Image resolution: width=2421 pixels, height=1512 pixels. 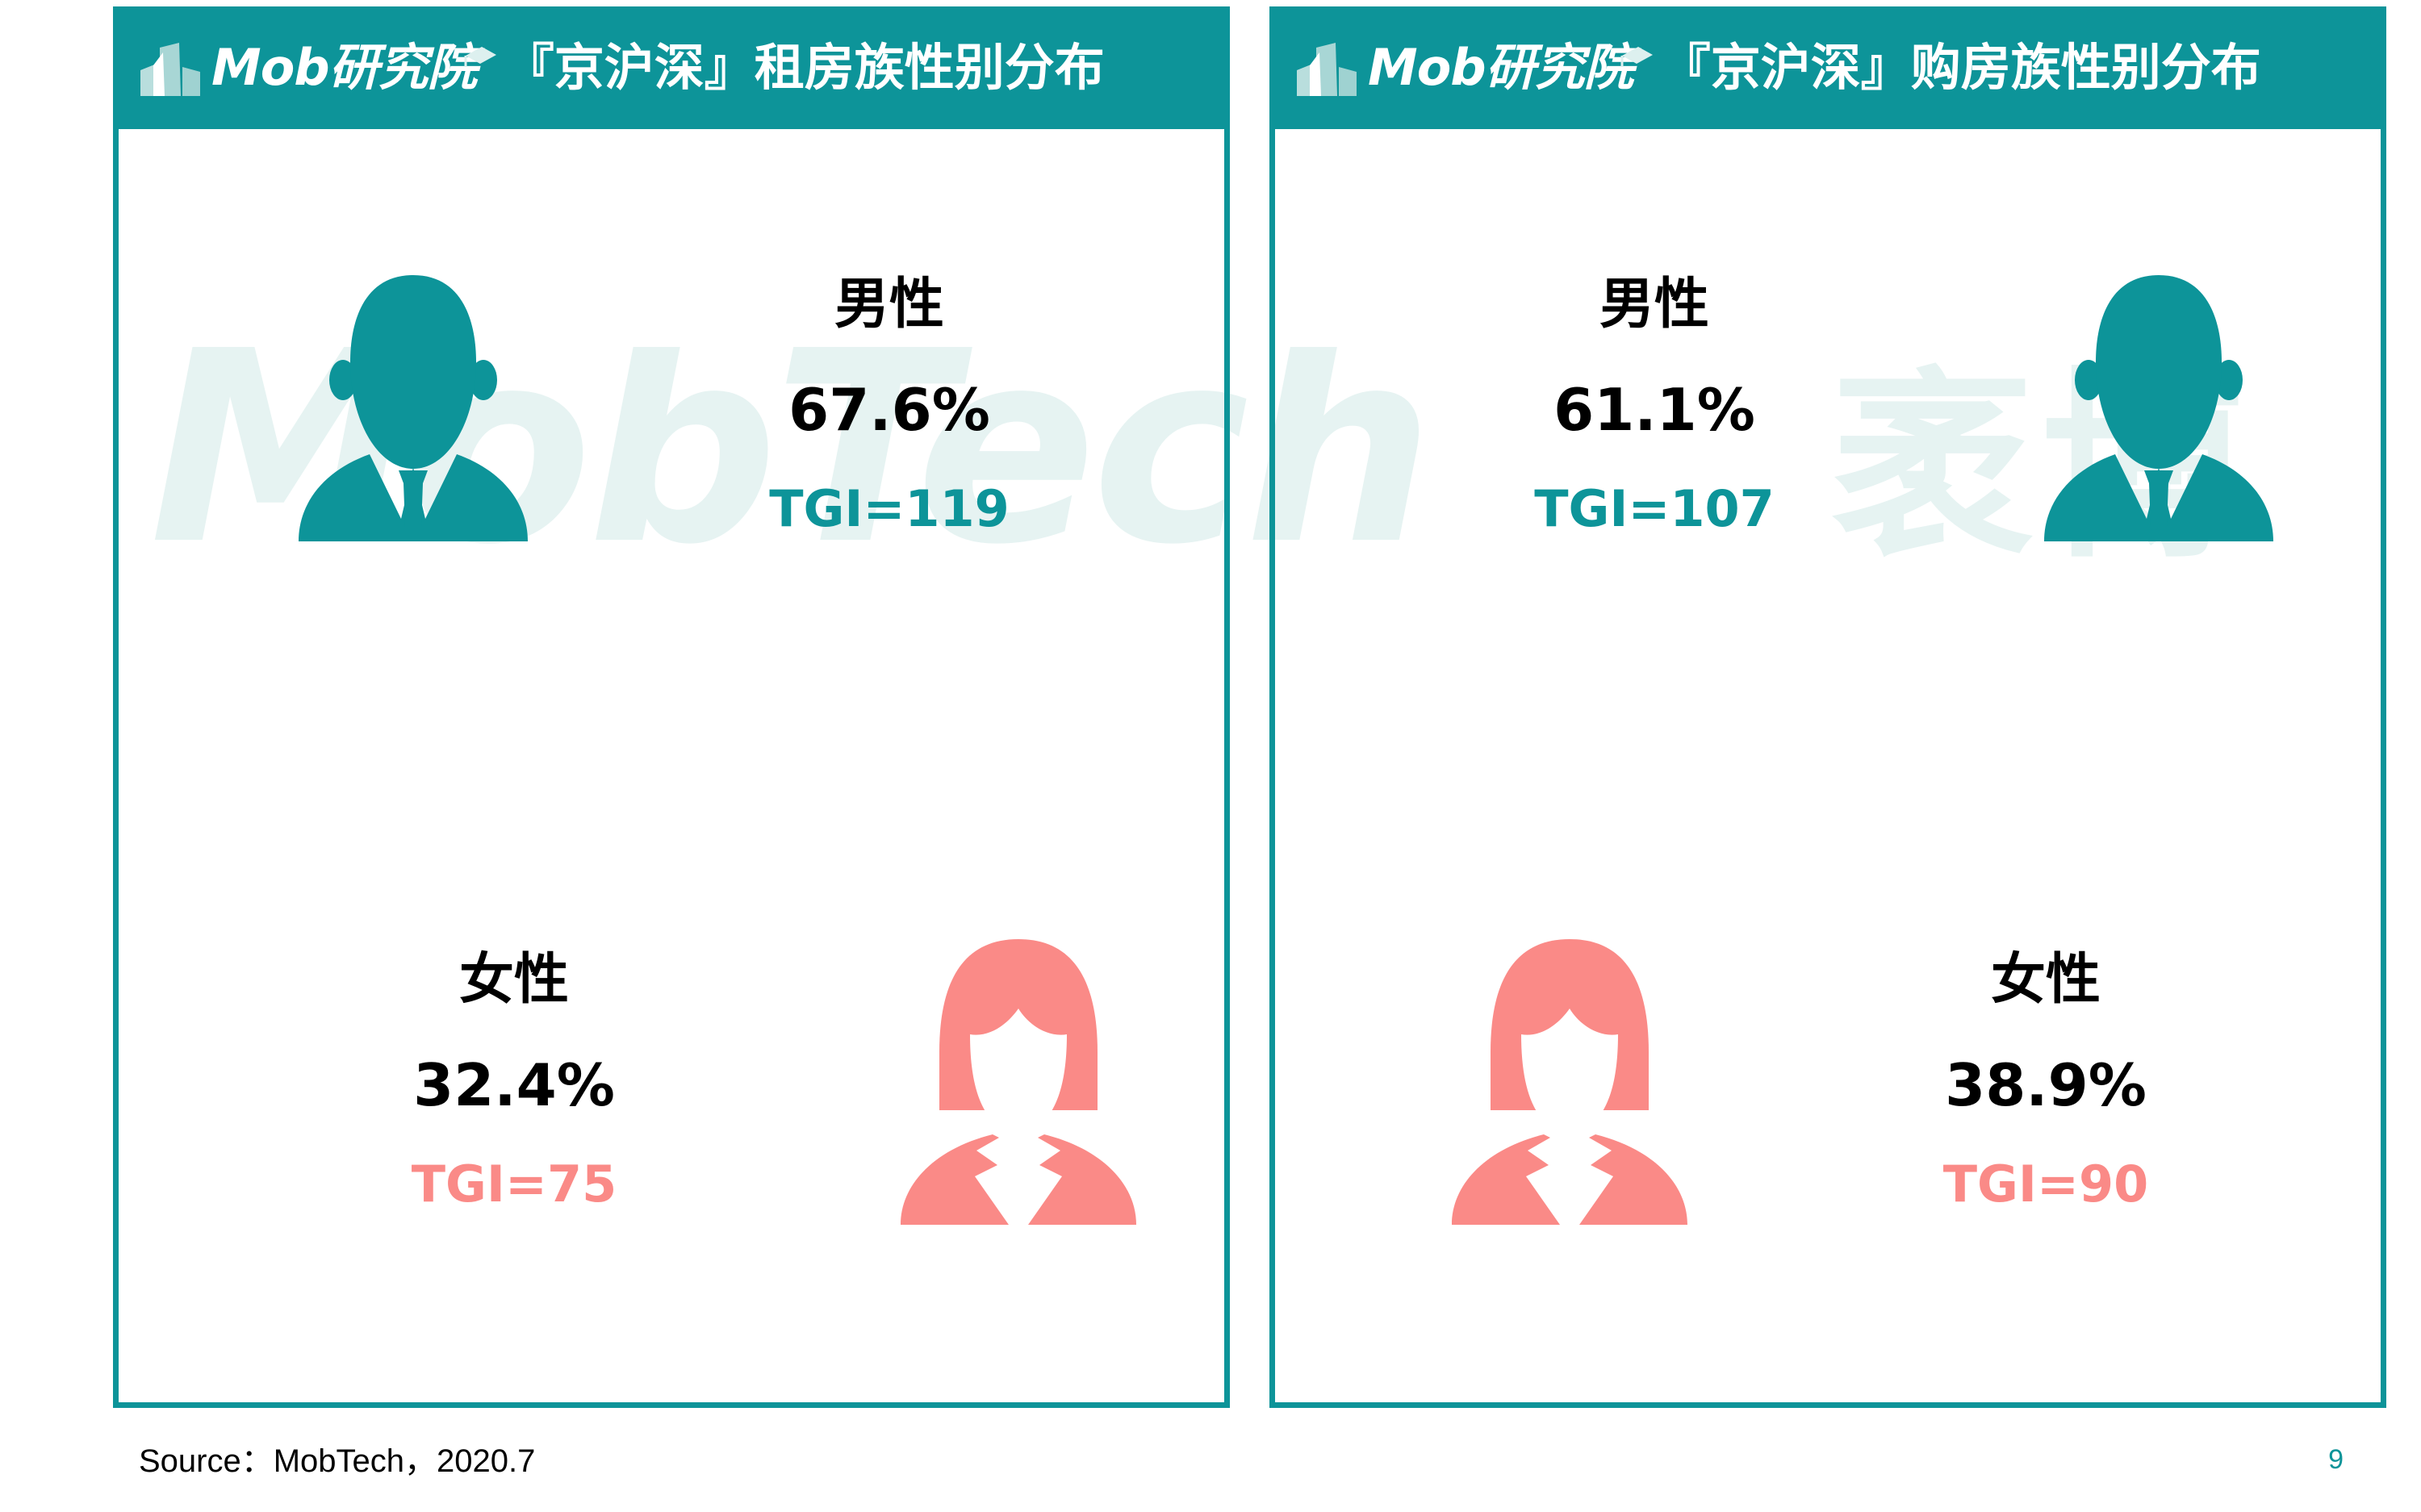 I want to click on female-stats-rental: 女性 32.4% TGI=75, so click(x=514, y=1081).